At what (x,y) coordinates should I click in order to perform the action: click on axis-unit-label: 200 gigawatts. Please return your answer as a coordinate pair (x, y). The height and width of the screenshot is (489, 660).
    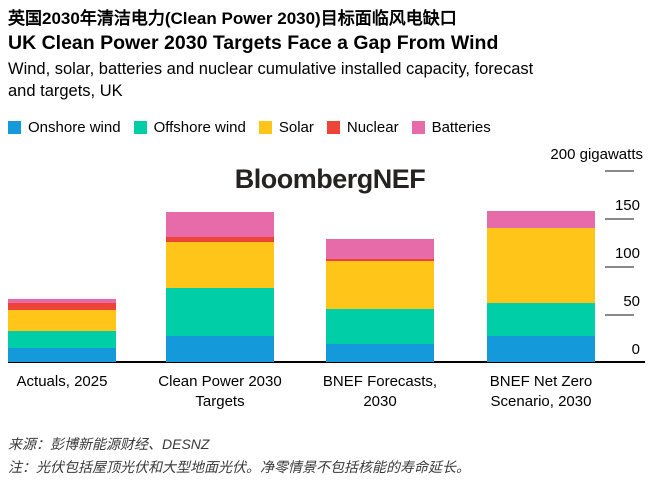
    Looking at the image, I should click on (596, 154).